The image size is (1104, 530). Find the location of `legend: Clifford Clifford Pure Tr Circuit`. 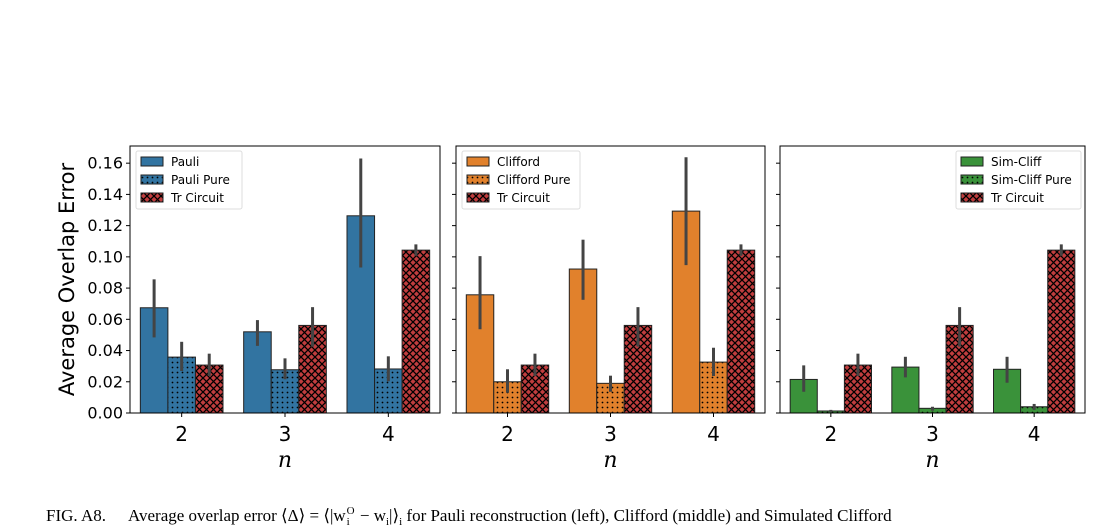

legend: Clifford Clifford Pure Tr Circuit is located at coordinates (521, 180).